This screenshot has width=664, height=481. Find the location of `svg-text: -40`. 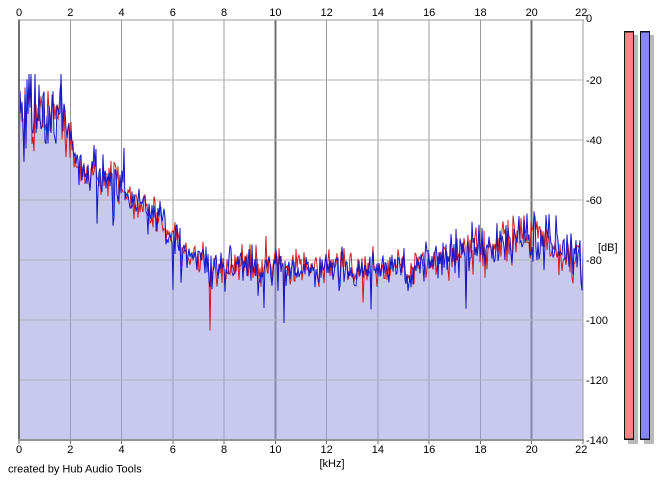

svg-text: -40 is located at coordinates (594, 141).